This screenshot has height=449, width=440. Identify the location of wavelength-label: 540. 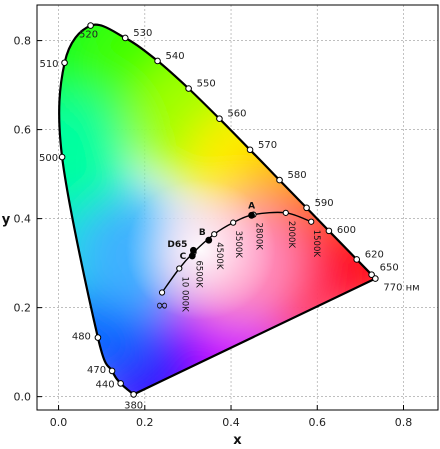
(175, 56).